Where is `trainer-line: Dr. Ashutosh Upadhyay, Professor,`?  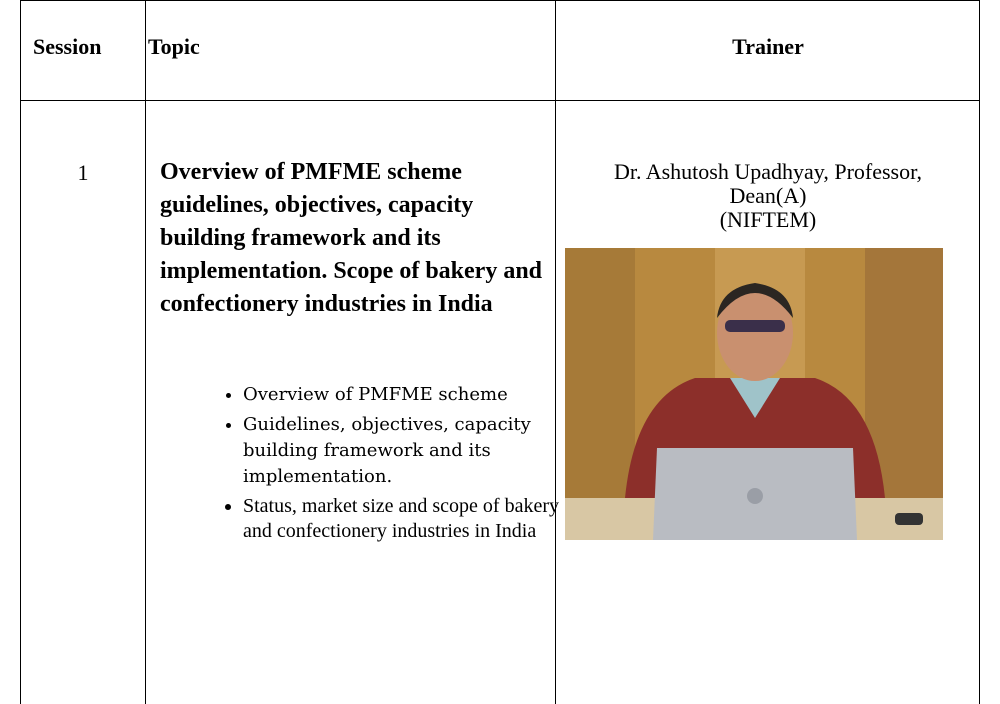
trainer-line: Dr. Ashutosh Upadhyay, Professor, is located at coordinates (768, 171).